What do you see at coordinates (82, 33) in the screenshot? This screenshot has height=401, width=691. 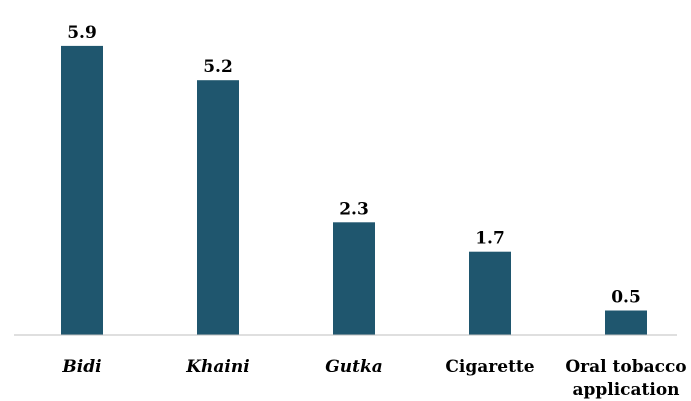 I see `value-label-1: 5.9` at bounding box center [82, 33].